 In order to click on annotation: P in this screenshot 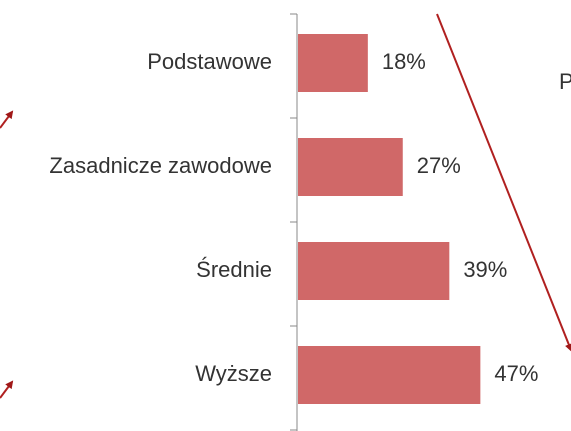, I will do `click(565, 81)`.